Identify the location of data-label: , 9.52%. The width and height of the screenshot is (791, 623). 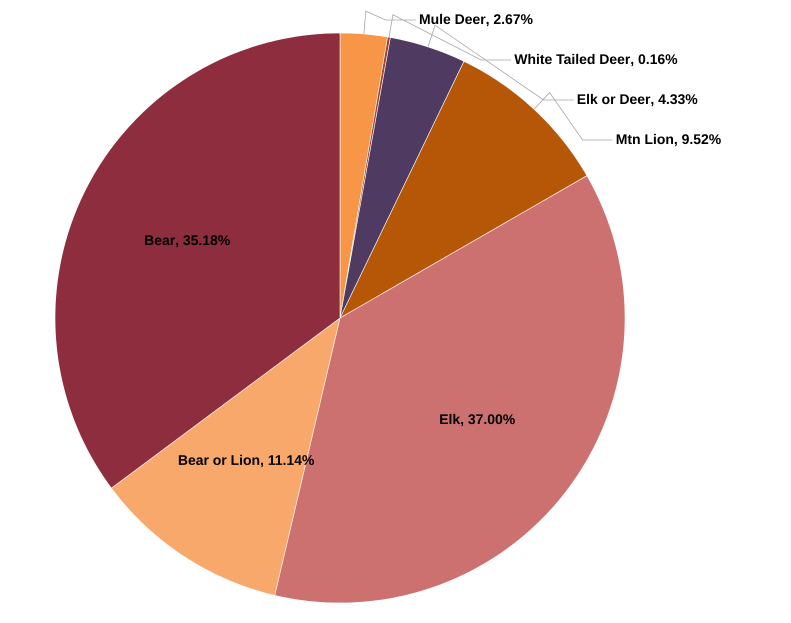
(697, 140).